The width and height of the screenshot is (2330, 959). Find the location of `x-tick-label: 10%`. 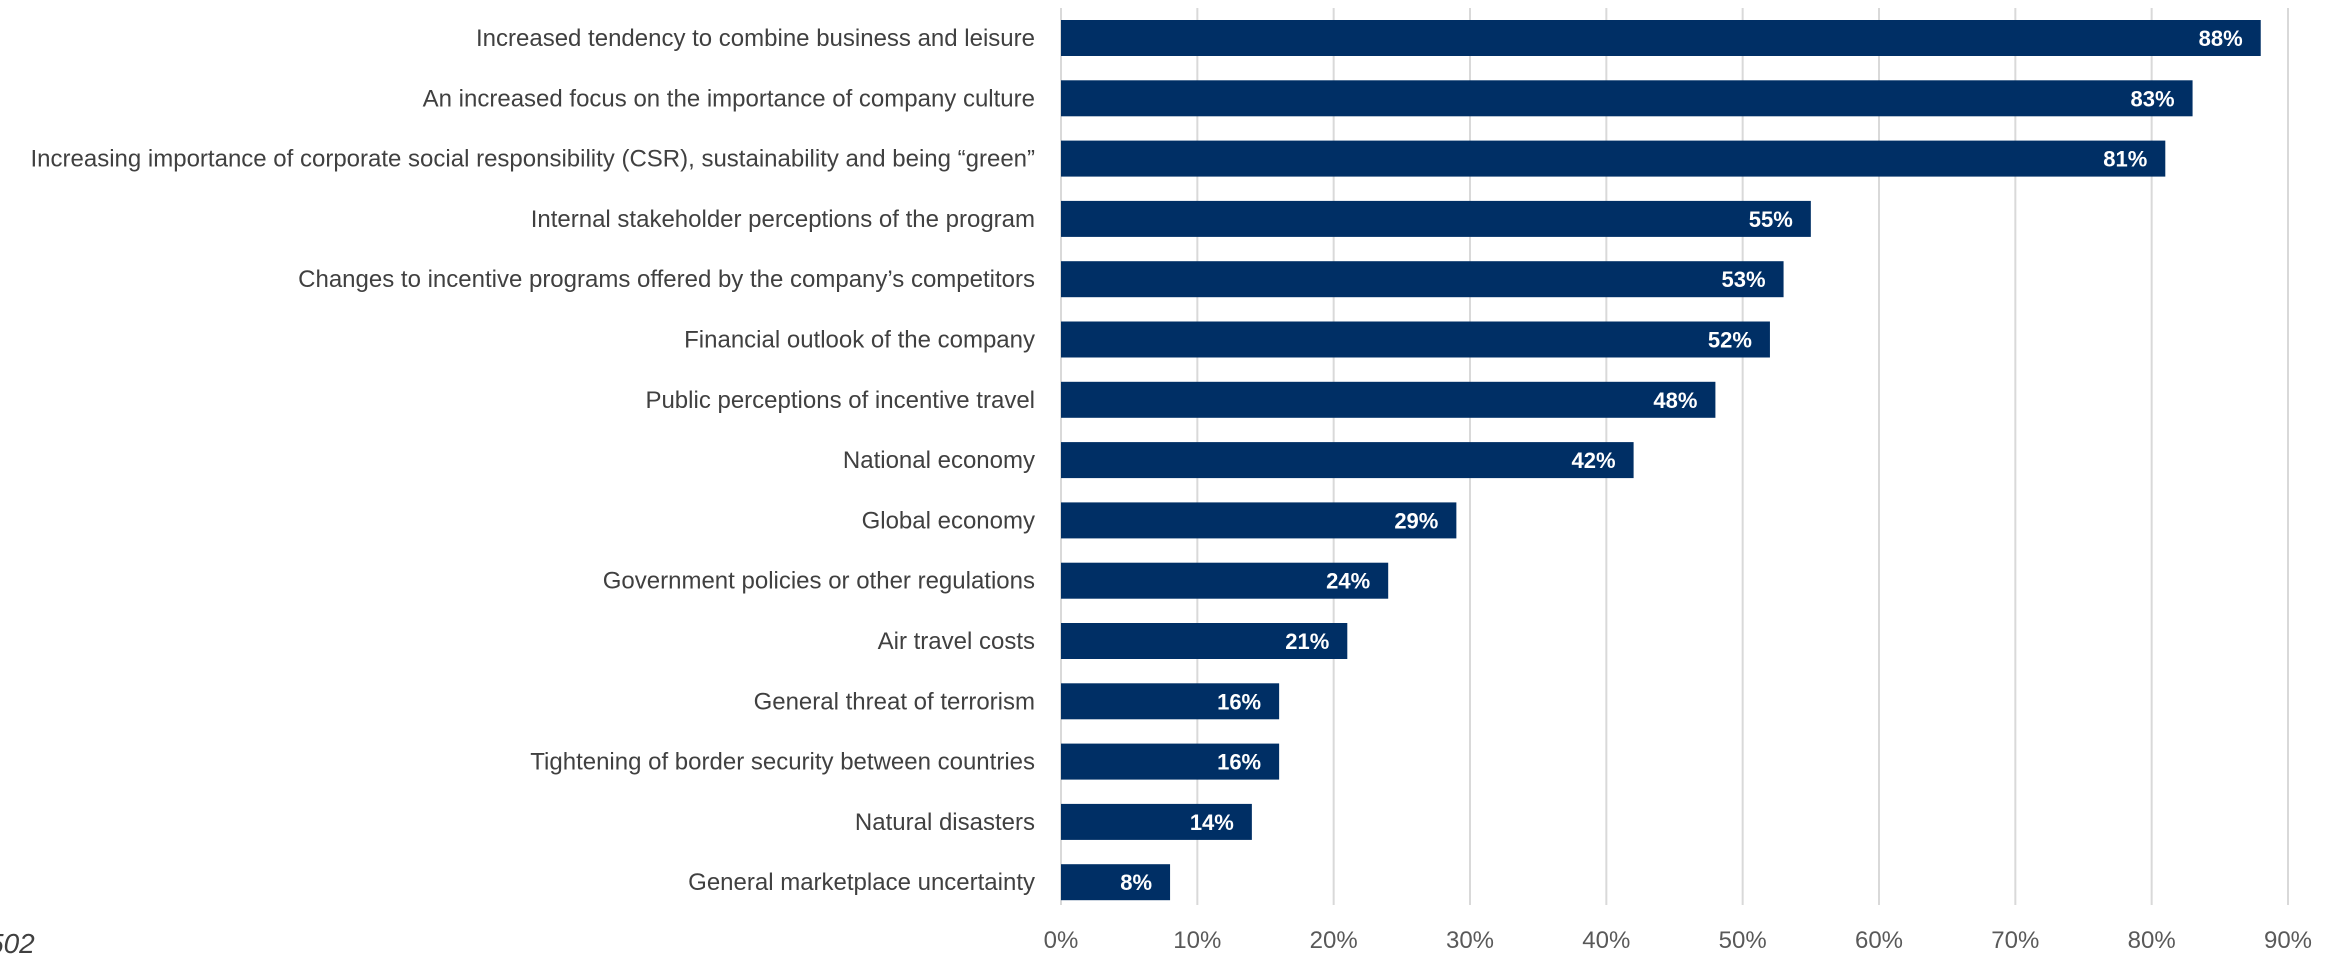

x-tick-label: 10% is located at coordinates (1197, 940).